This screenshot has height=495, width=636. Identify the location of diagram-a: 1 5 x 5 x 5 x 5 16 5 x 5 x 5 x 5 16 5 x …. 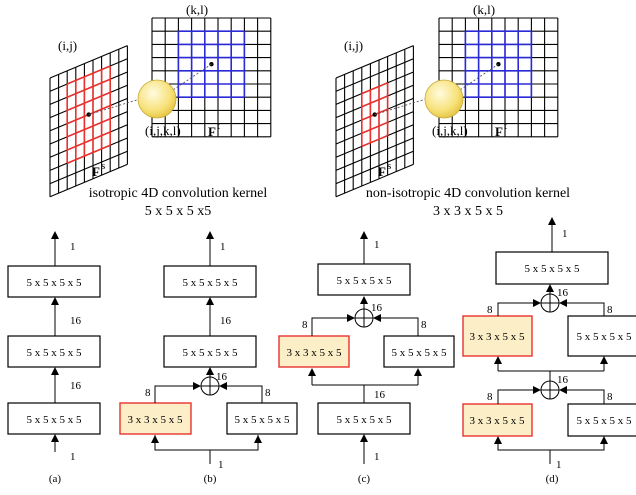
(54, 358).